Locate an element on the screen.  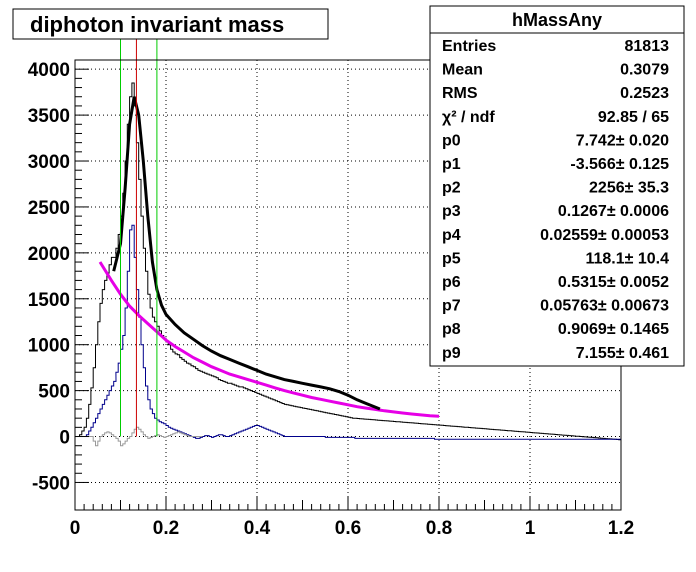
stats-row-label: p2 is located at coordinates (451, 188).